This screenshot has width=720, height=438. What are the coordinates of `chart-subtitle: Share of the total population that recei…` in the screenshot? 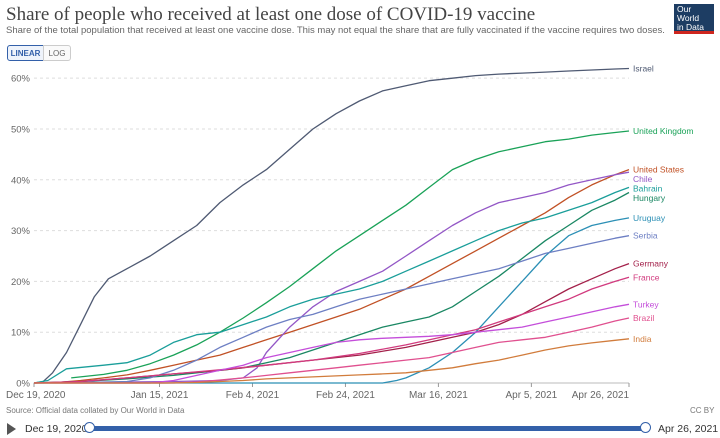 It's located at (335, 30).